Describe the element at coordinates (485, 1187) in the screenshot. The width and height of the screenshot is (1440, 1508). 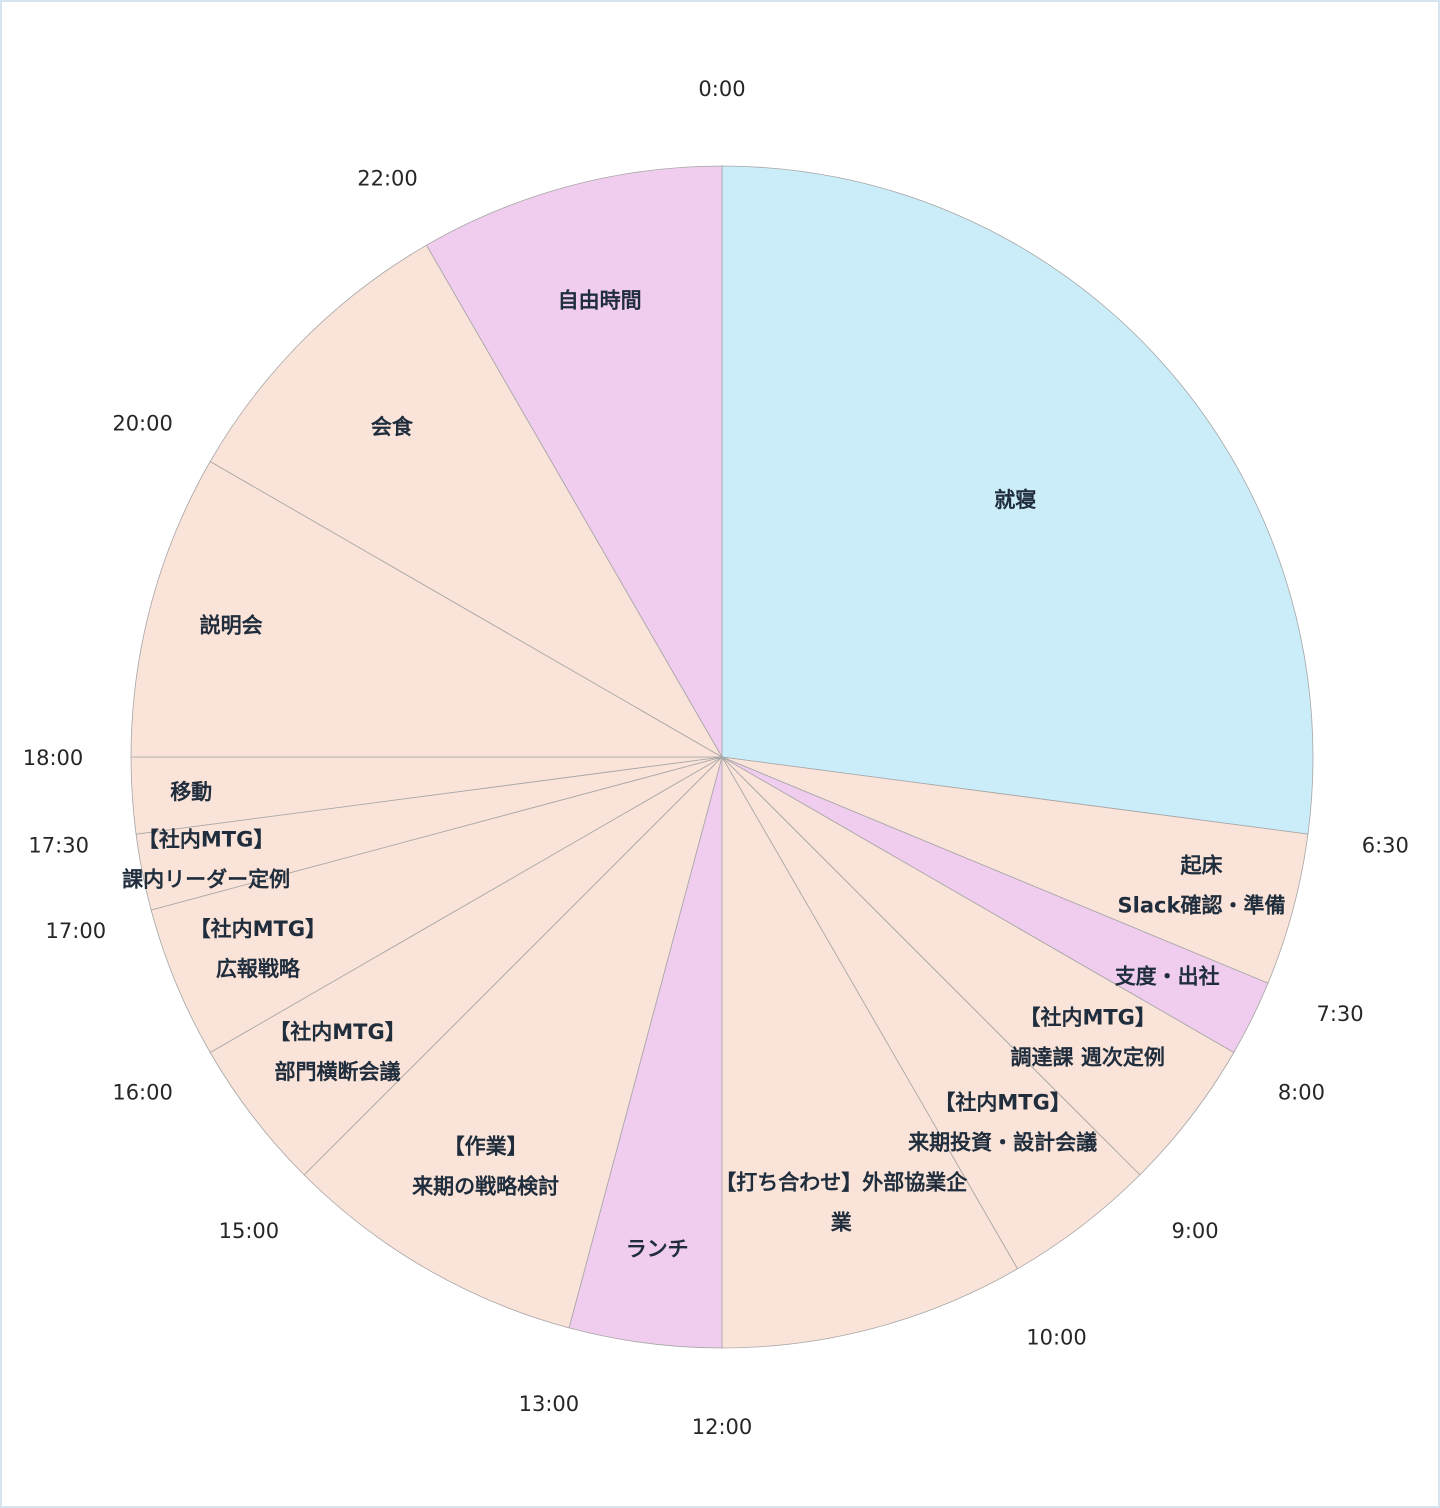
I see `slice-label-7-line-1: 来期の戦略検討` at that location.